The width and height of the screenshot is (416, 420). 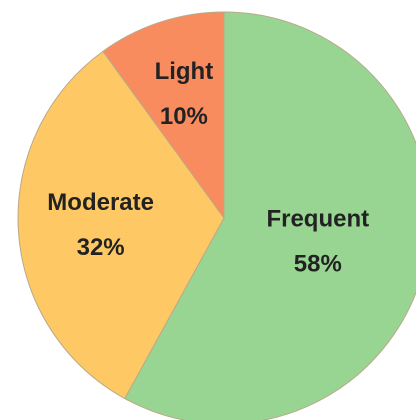 I want to click on slice-value-label: 32%, so click(x=101, y=247).